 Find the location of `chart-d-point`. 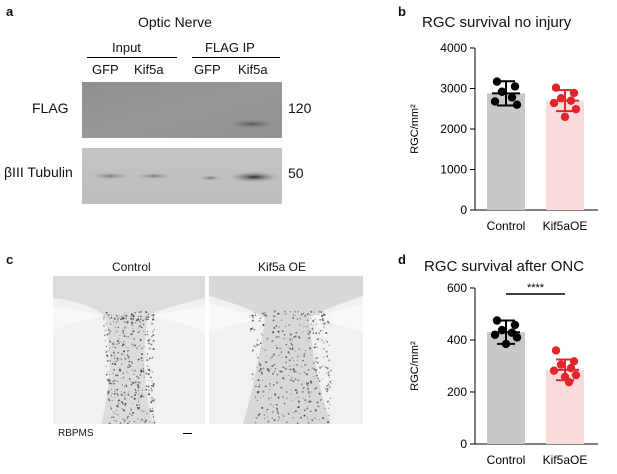

chart-d-point is located at coordinates (574, 361).